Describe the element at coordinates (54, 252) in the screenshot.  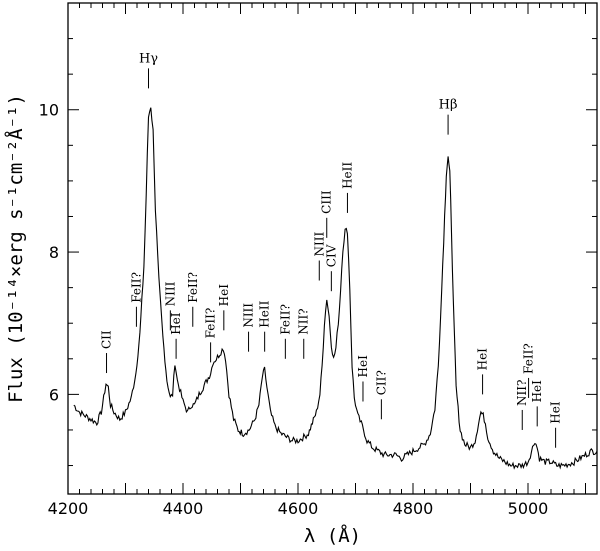
I see `y-tick-label: 8` at that location.